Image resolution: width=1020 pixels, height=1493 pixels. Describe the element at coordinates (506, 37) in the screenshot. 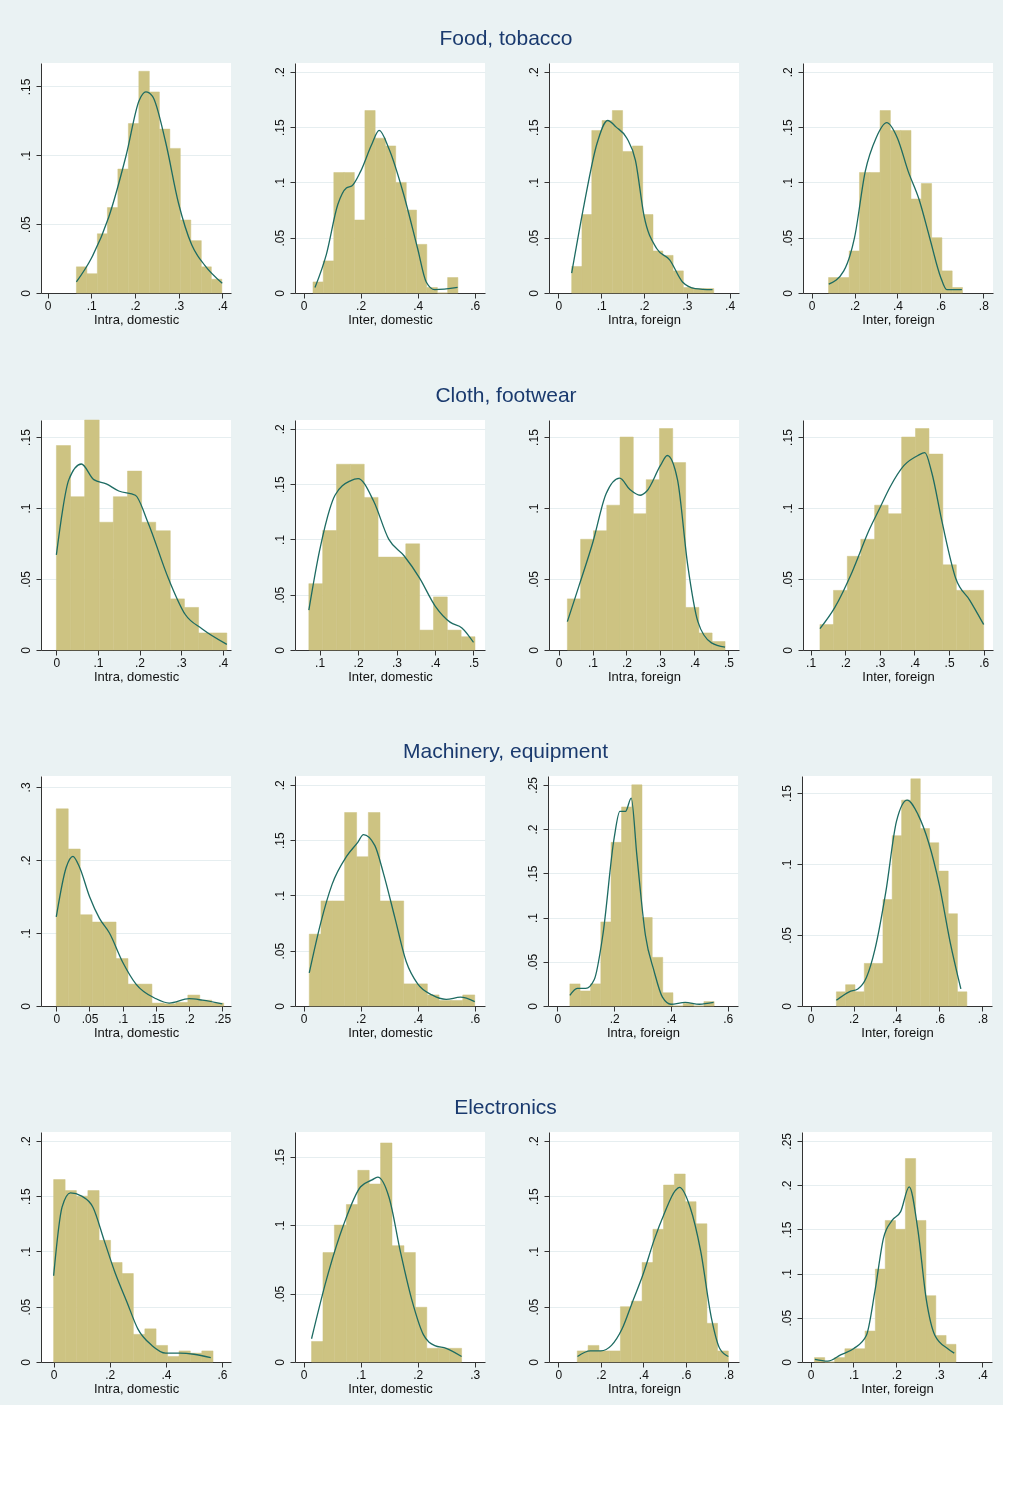

I see `chart-title: Food, tobacco` at that location.